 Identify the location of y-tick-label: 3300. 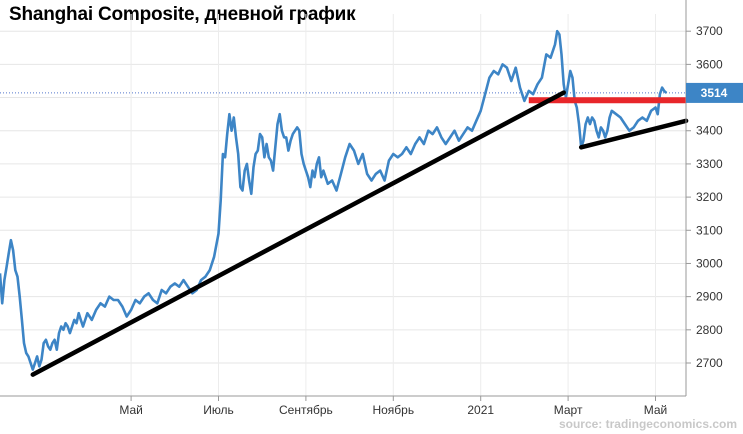
(709, 164).